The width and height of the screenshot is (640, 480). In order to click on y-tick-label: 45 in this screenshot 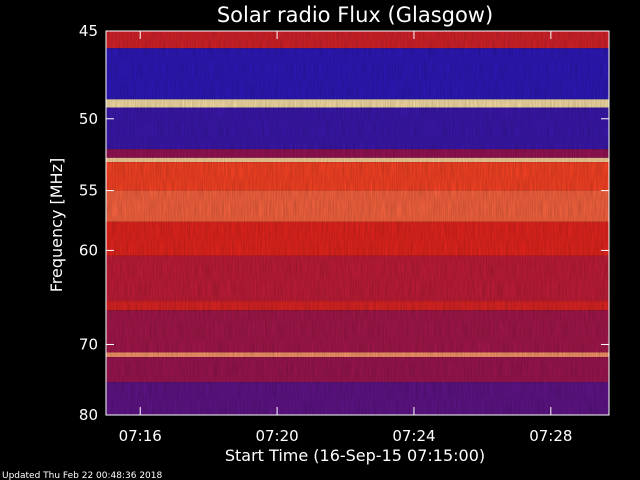, I will do `click(88, 31)`.